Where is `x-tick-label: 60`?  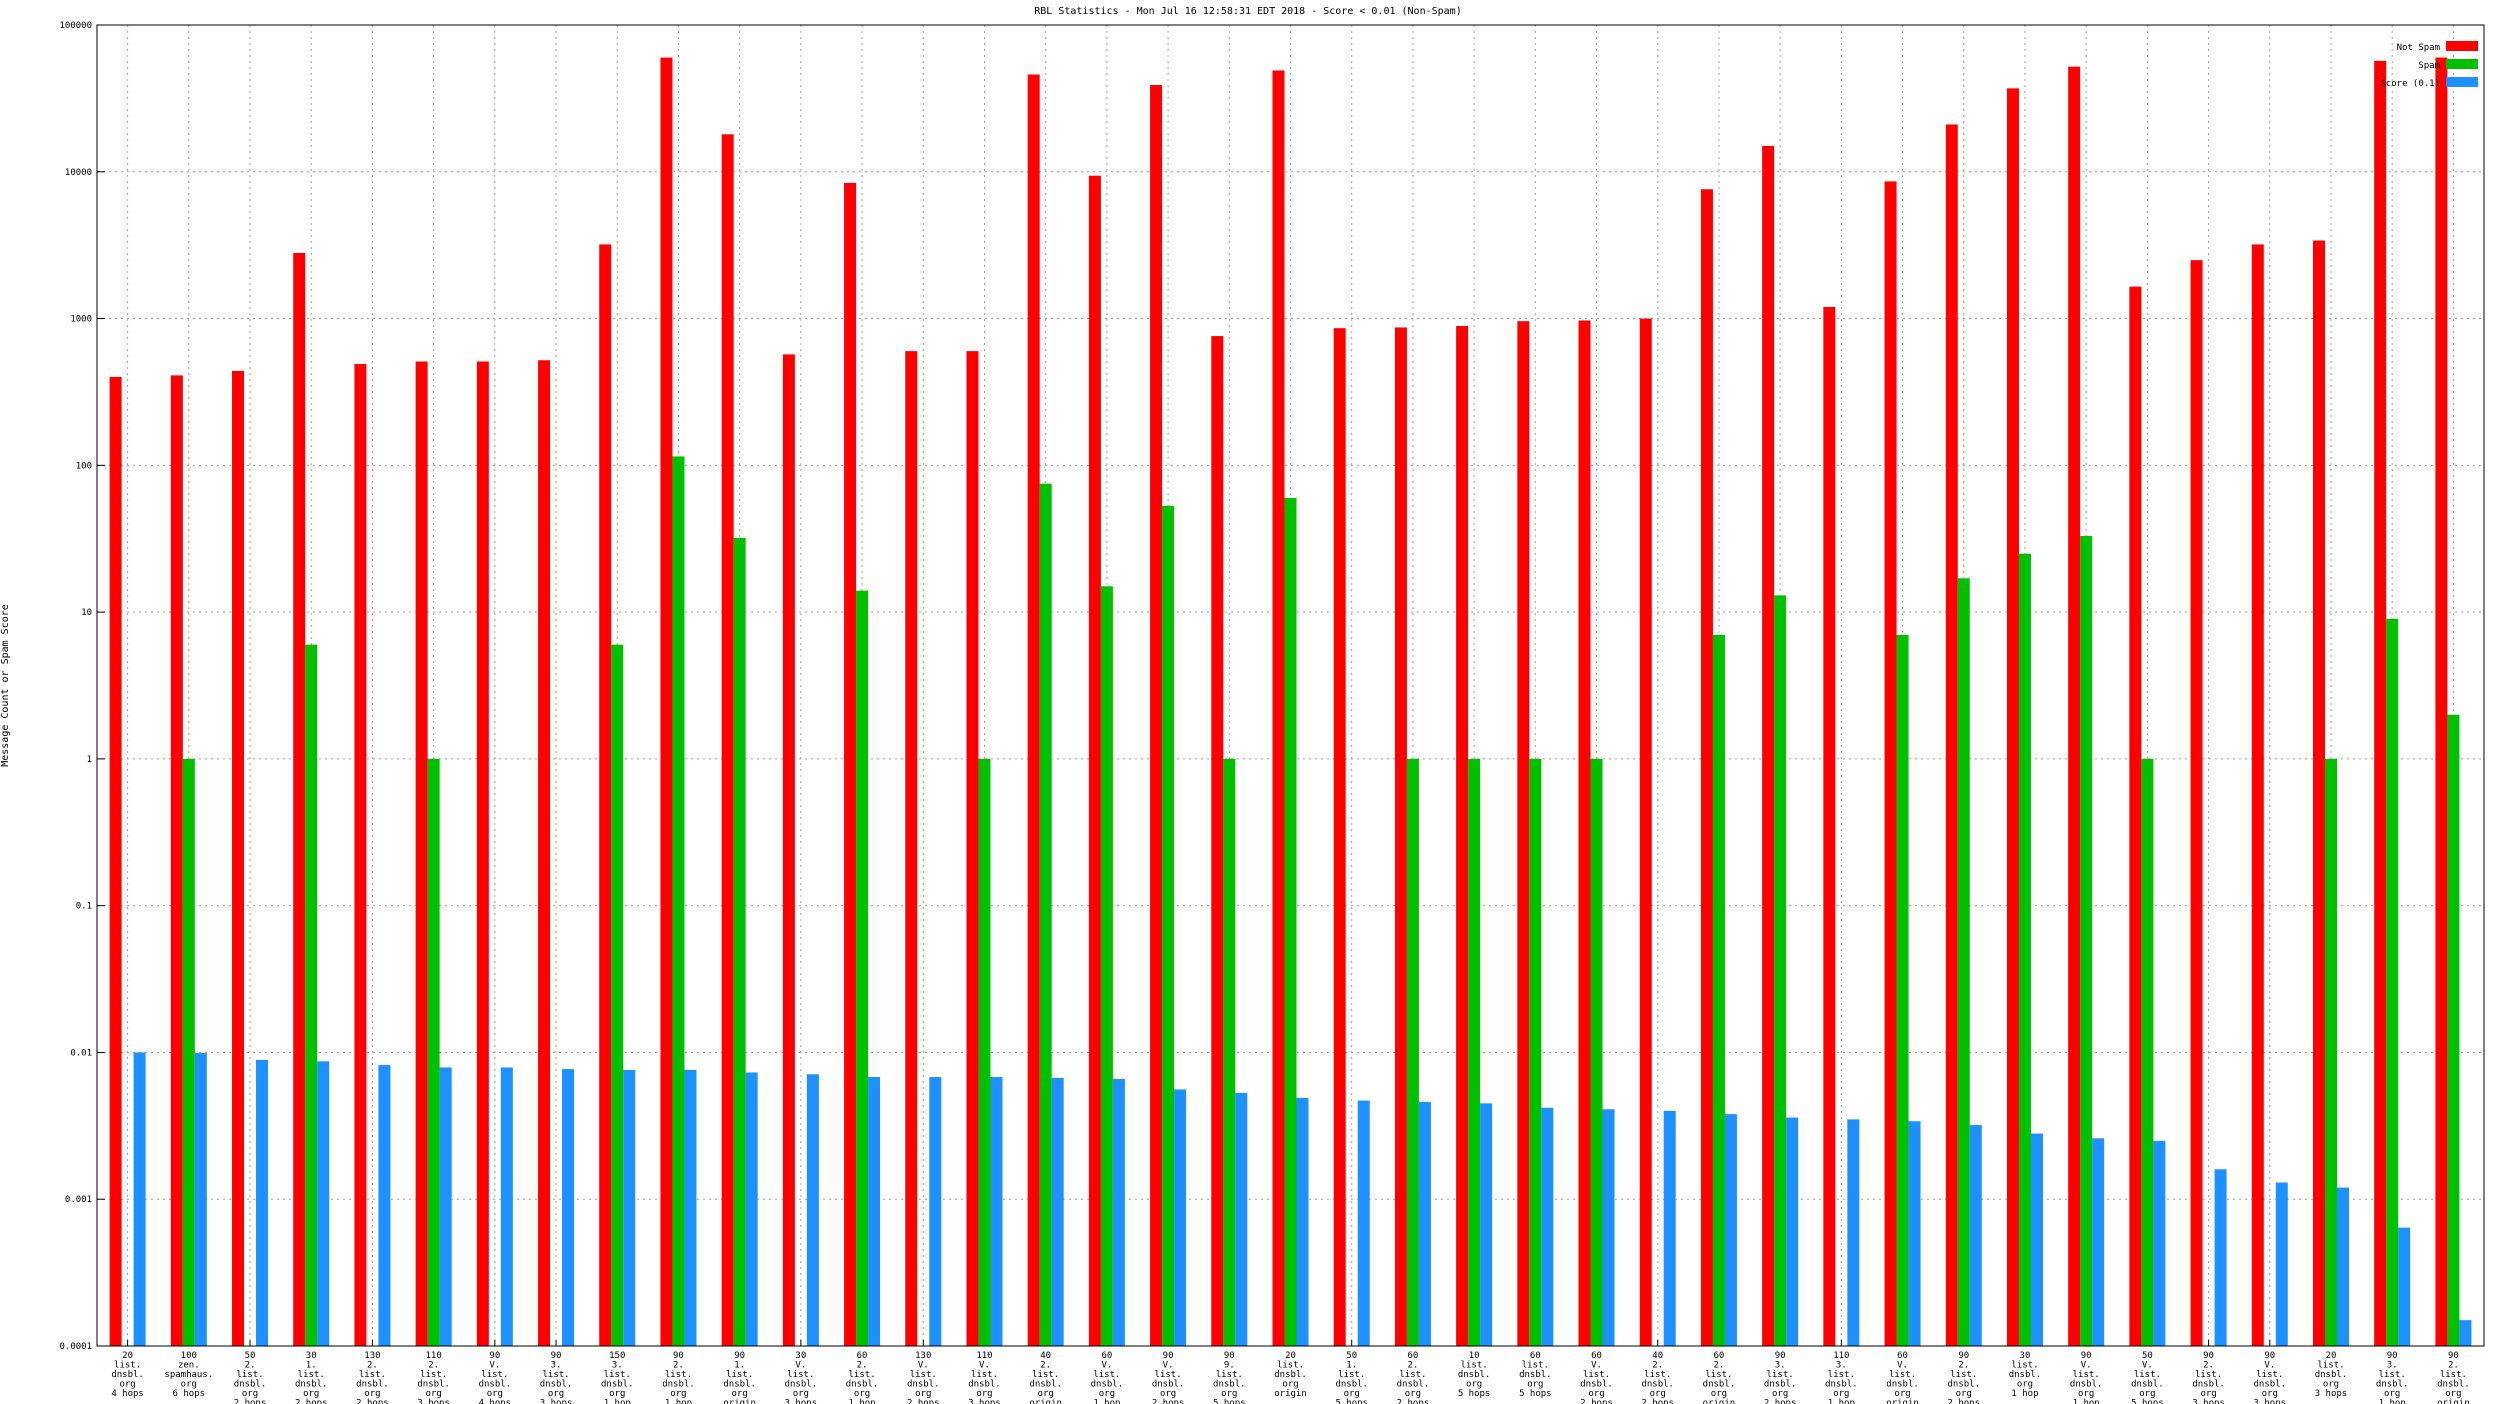 x-tick-label: 60 is located at coordinates (1535, 1356).